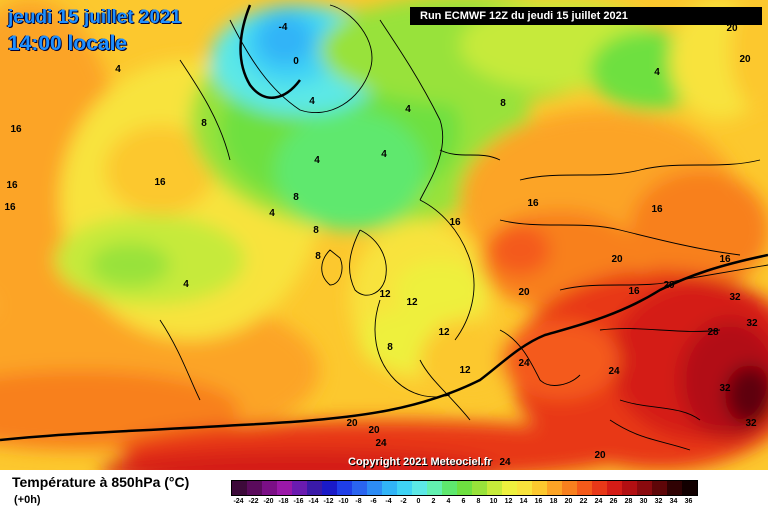 This screenshot has height=512, width=768. Describe the element at coordinates (478, 501) in the screenshot. I see `color-scale-tick: 8` at that location.